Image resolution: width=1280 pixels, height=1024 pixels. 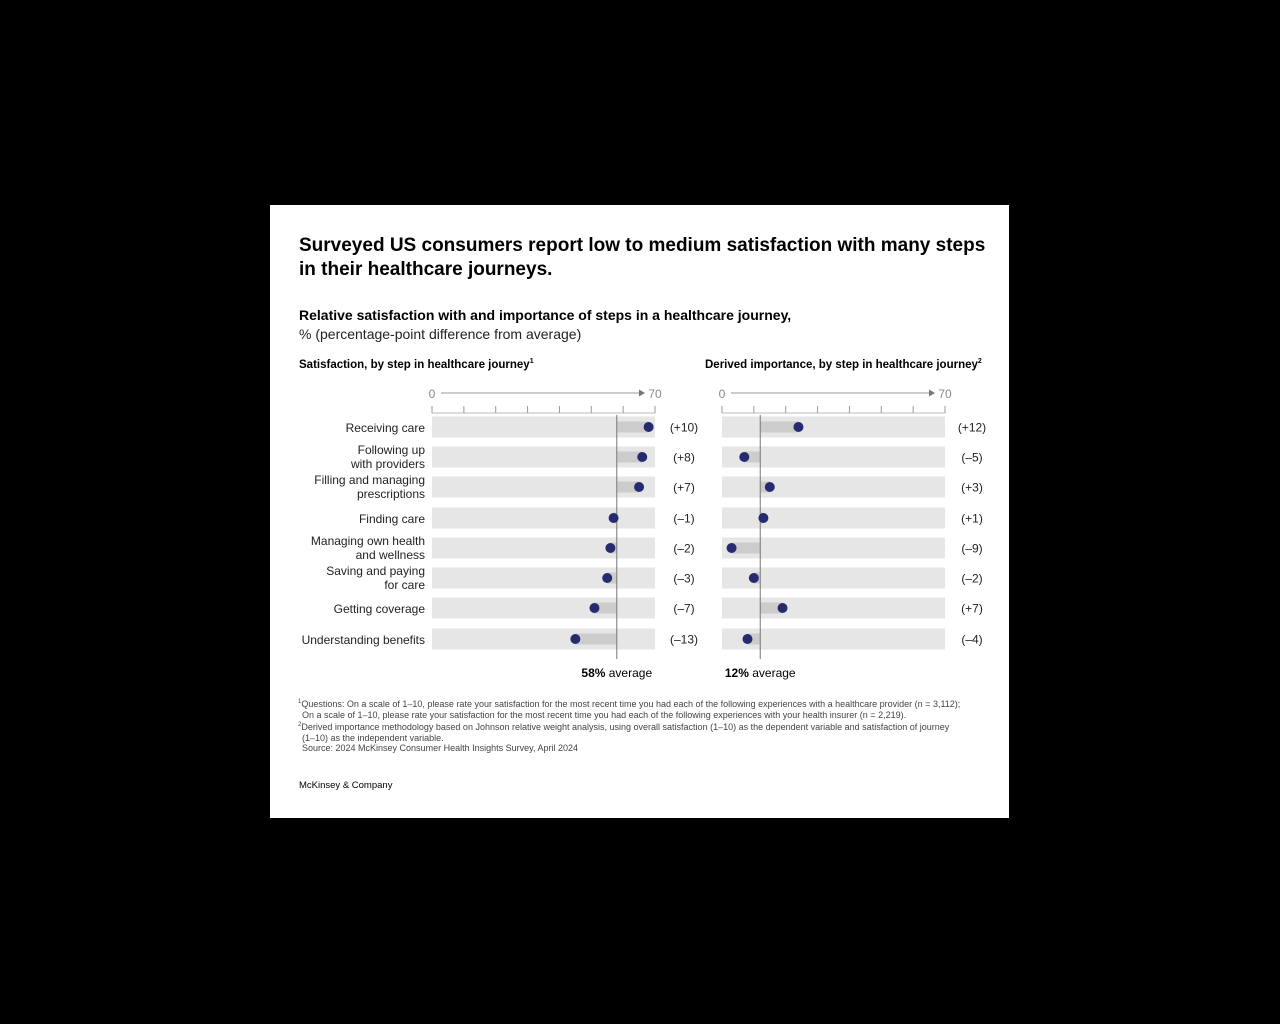 I want to click on average-label-1: 12% average, so click(x=760, y=673).